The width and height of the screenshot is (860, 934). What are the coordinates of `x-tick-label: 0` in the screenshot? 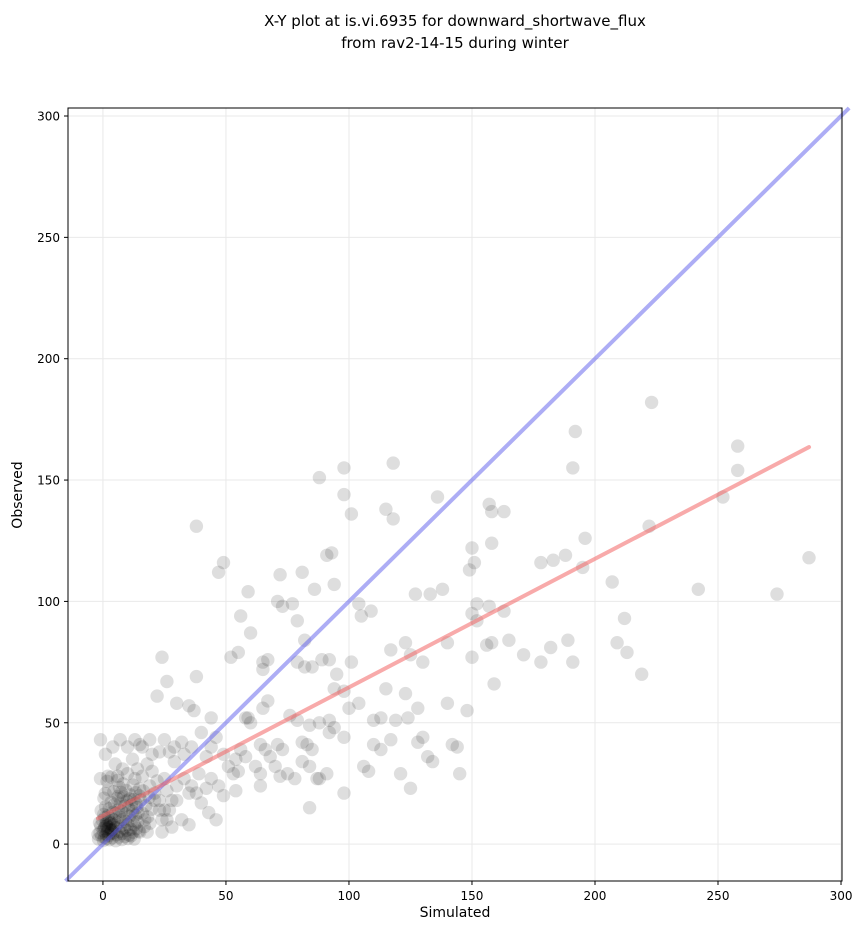 It's located at (103, 896).